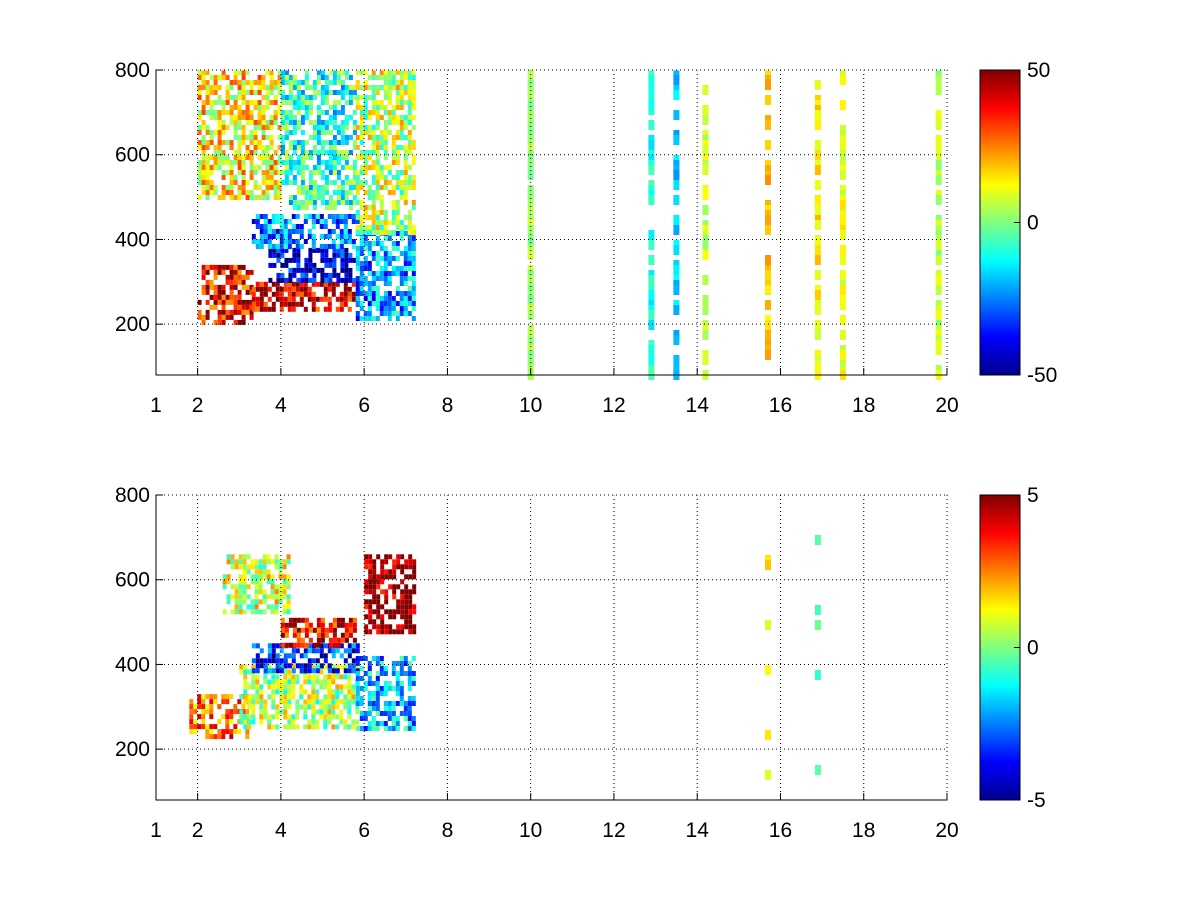 The image size is (1200, 900). What do you see at coordinates (132, 324) in the screenshot?
I see `y-tick-label: 200` at bounding box center [132, 324].